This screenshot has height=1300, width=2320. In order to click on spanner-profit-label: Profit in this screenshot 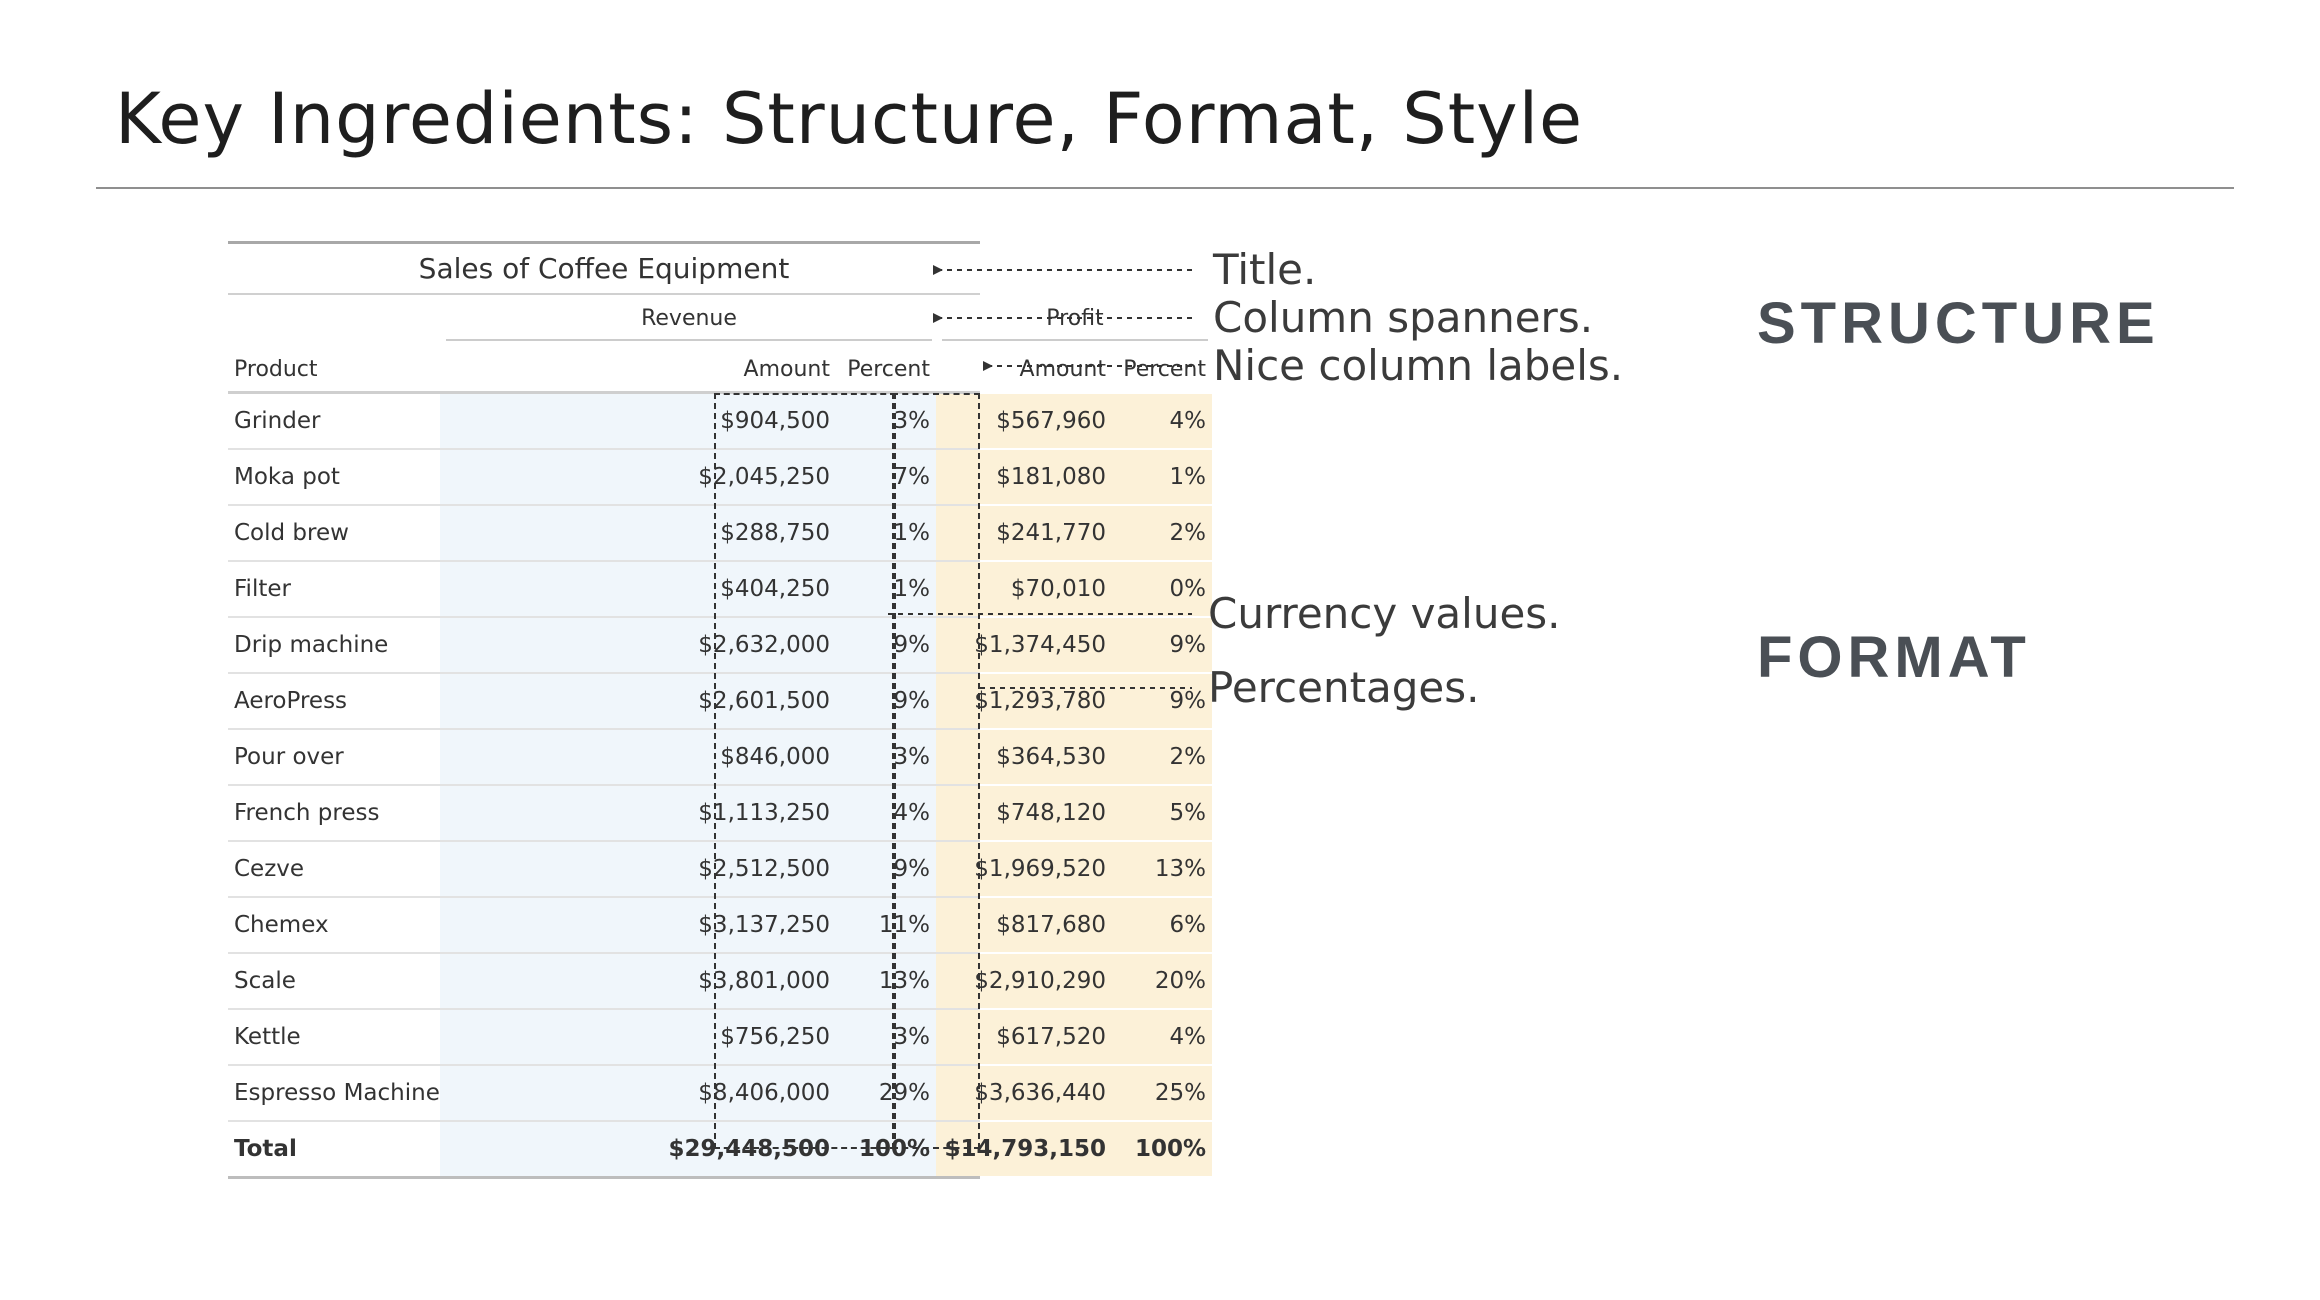, I will do `click(1075, 318)`.